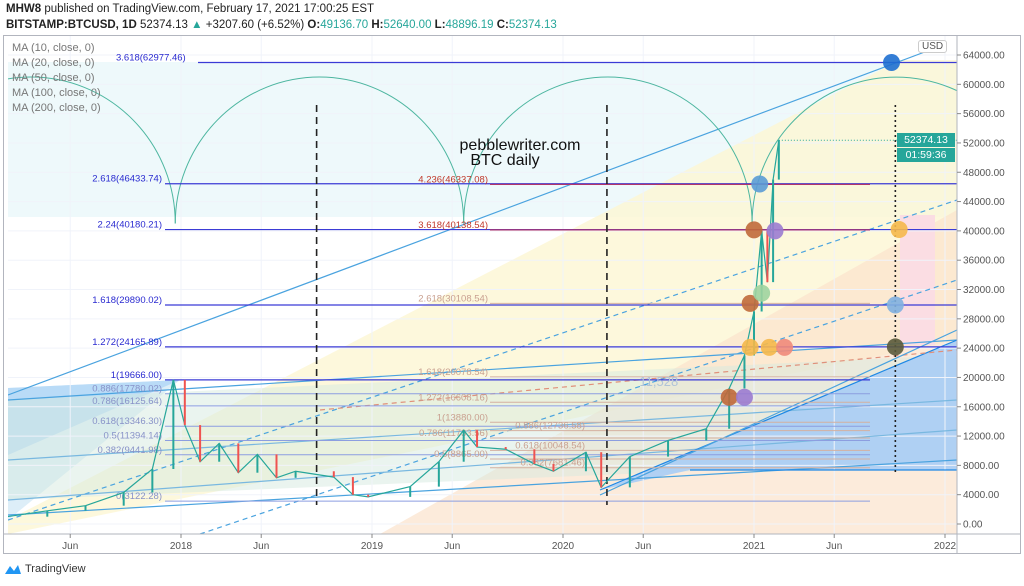 The image size is (1024, 586). Describe the element at coordinates (197, 25) in the screenshot. I see `up-arrow-icon: ▲` at that location.